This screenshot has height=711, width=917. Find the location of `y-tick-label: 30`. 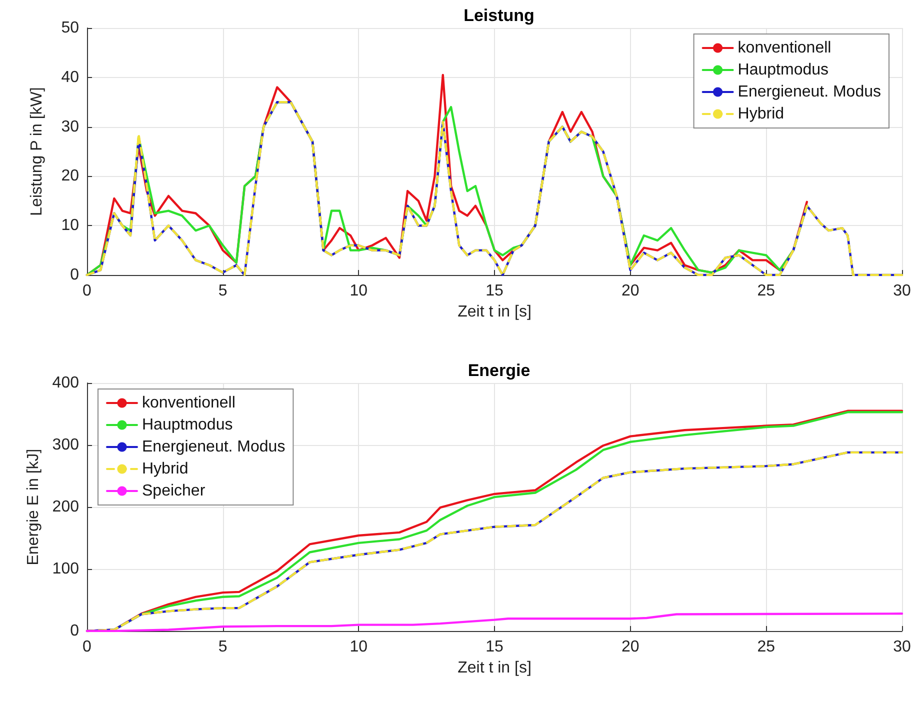

y-tick-label: 30 is located at coordinates (70, 127).